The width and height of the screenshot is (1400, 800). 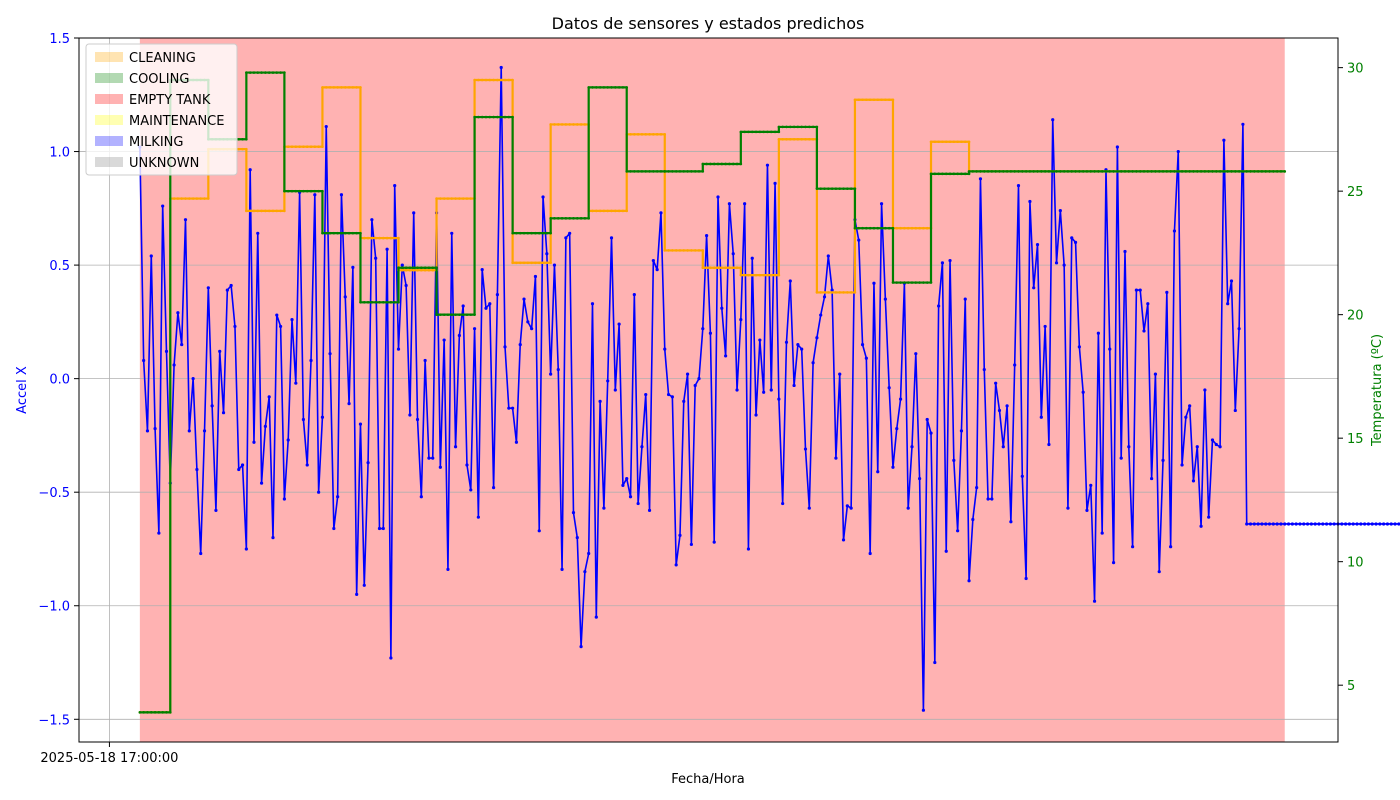 I want to click on y-left-tick-label: 0.5, so click(x=59, y=266).